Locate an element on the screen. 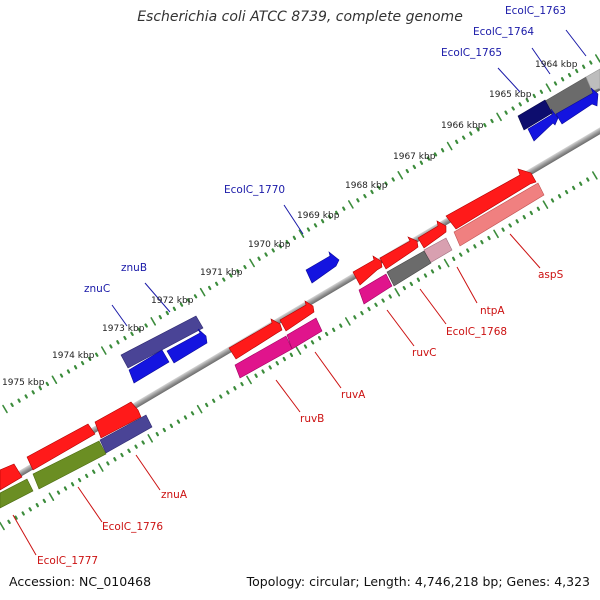 The height and width of the screenshot is (600, 600). gene-feature-znua is located at coordinates (126, 434).